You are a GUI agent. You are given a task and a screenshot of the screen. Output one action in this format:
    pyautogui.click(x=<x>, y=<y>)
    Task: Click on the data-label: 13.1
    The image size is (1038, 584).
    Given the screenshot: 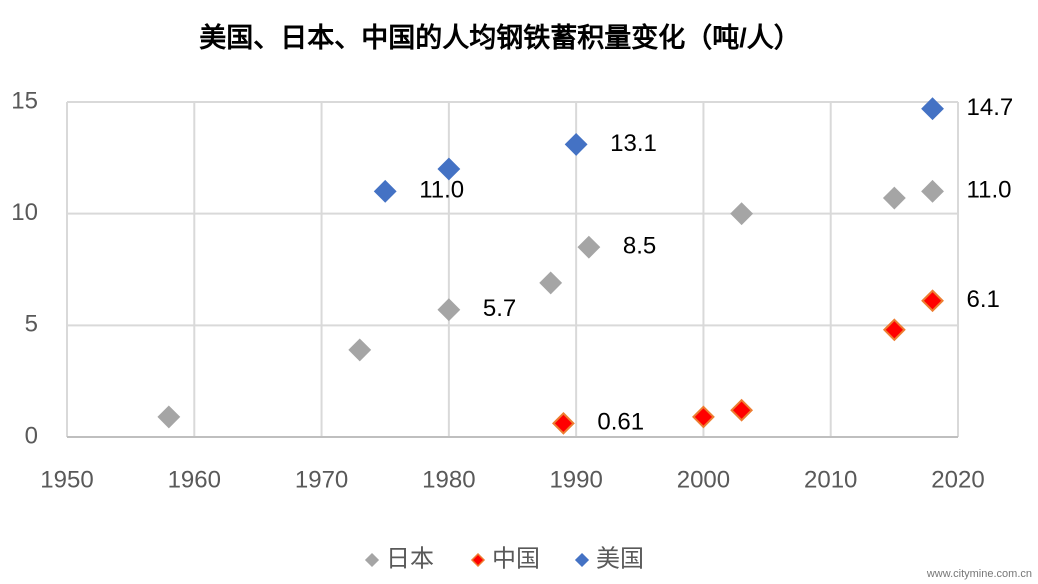 What is the action you would take?
    pyautogui.click(x=633, y=143)
    